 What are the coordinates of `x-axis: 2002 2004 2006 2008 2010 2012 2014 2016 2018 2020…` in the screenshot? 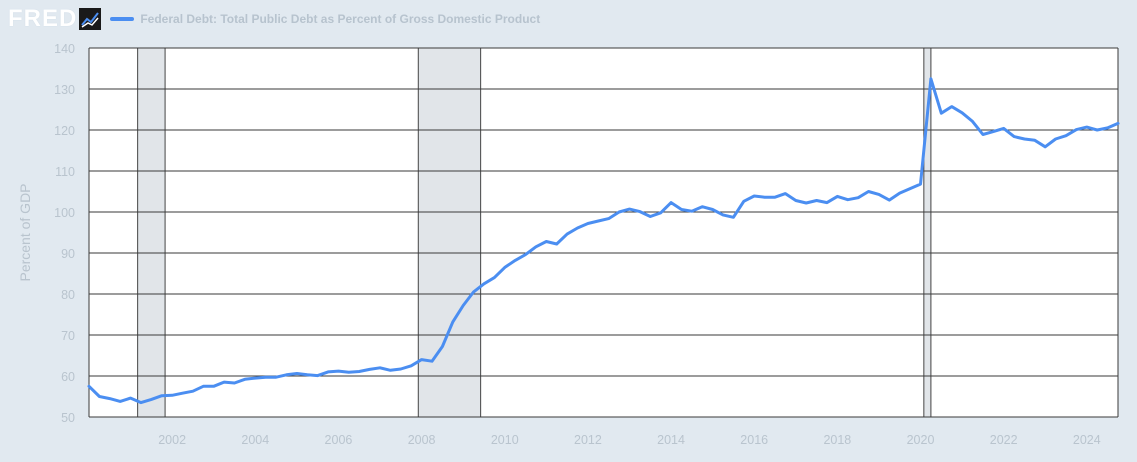 It's located at (629, 440).